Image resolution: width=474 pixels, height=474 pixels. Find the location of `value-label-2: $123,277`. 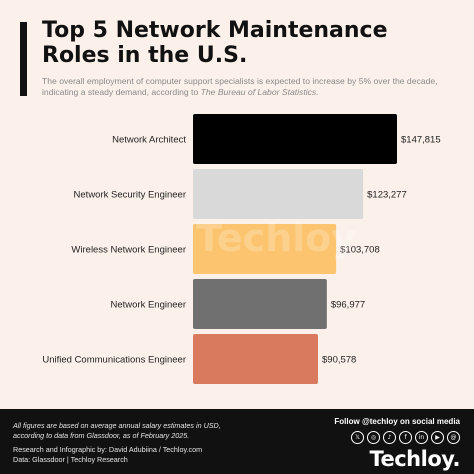

value-label-2: $123,277 is located at coordinates (387, 195).